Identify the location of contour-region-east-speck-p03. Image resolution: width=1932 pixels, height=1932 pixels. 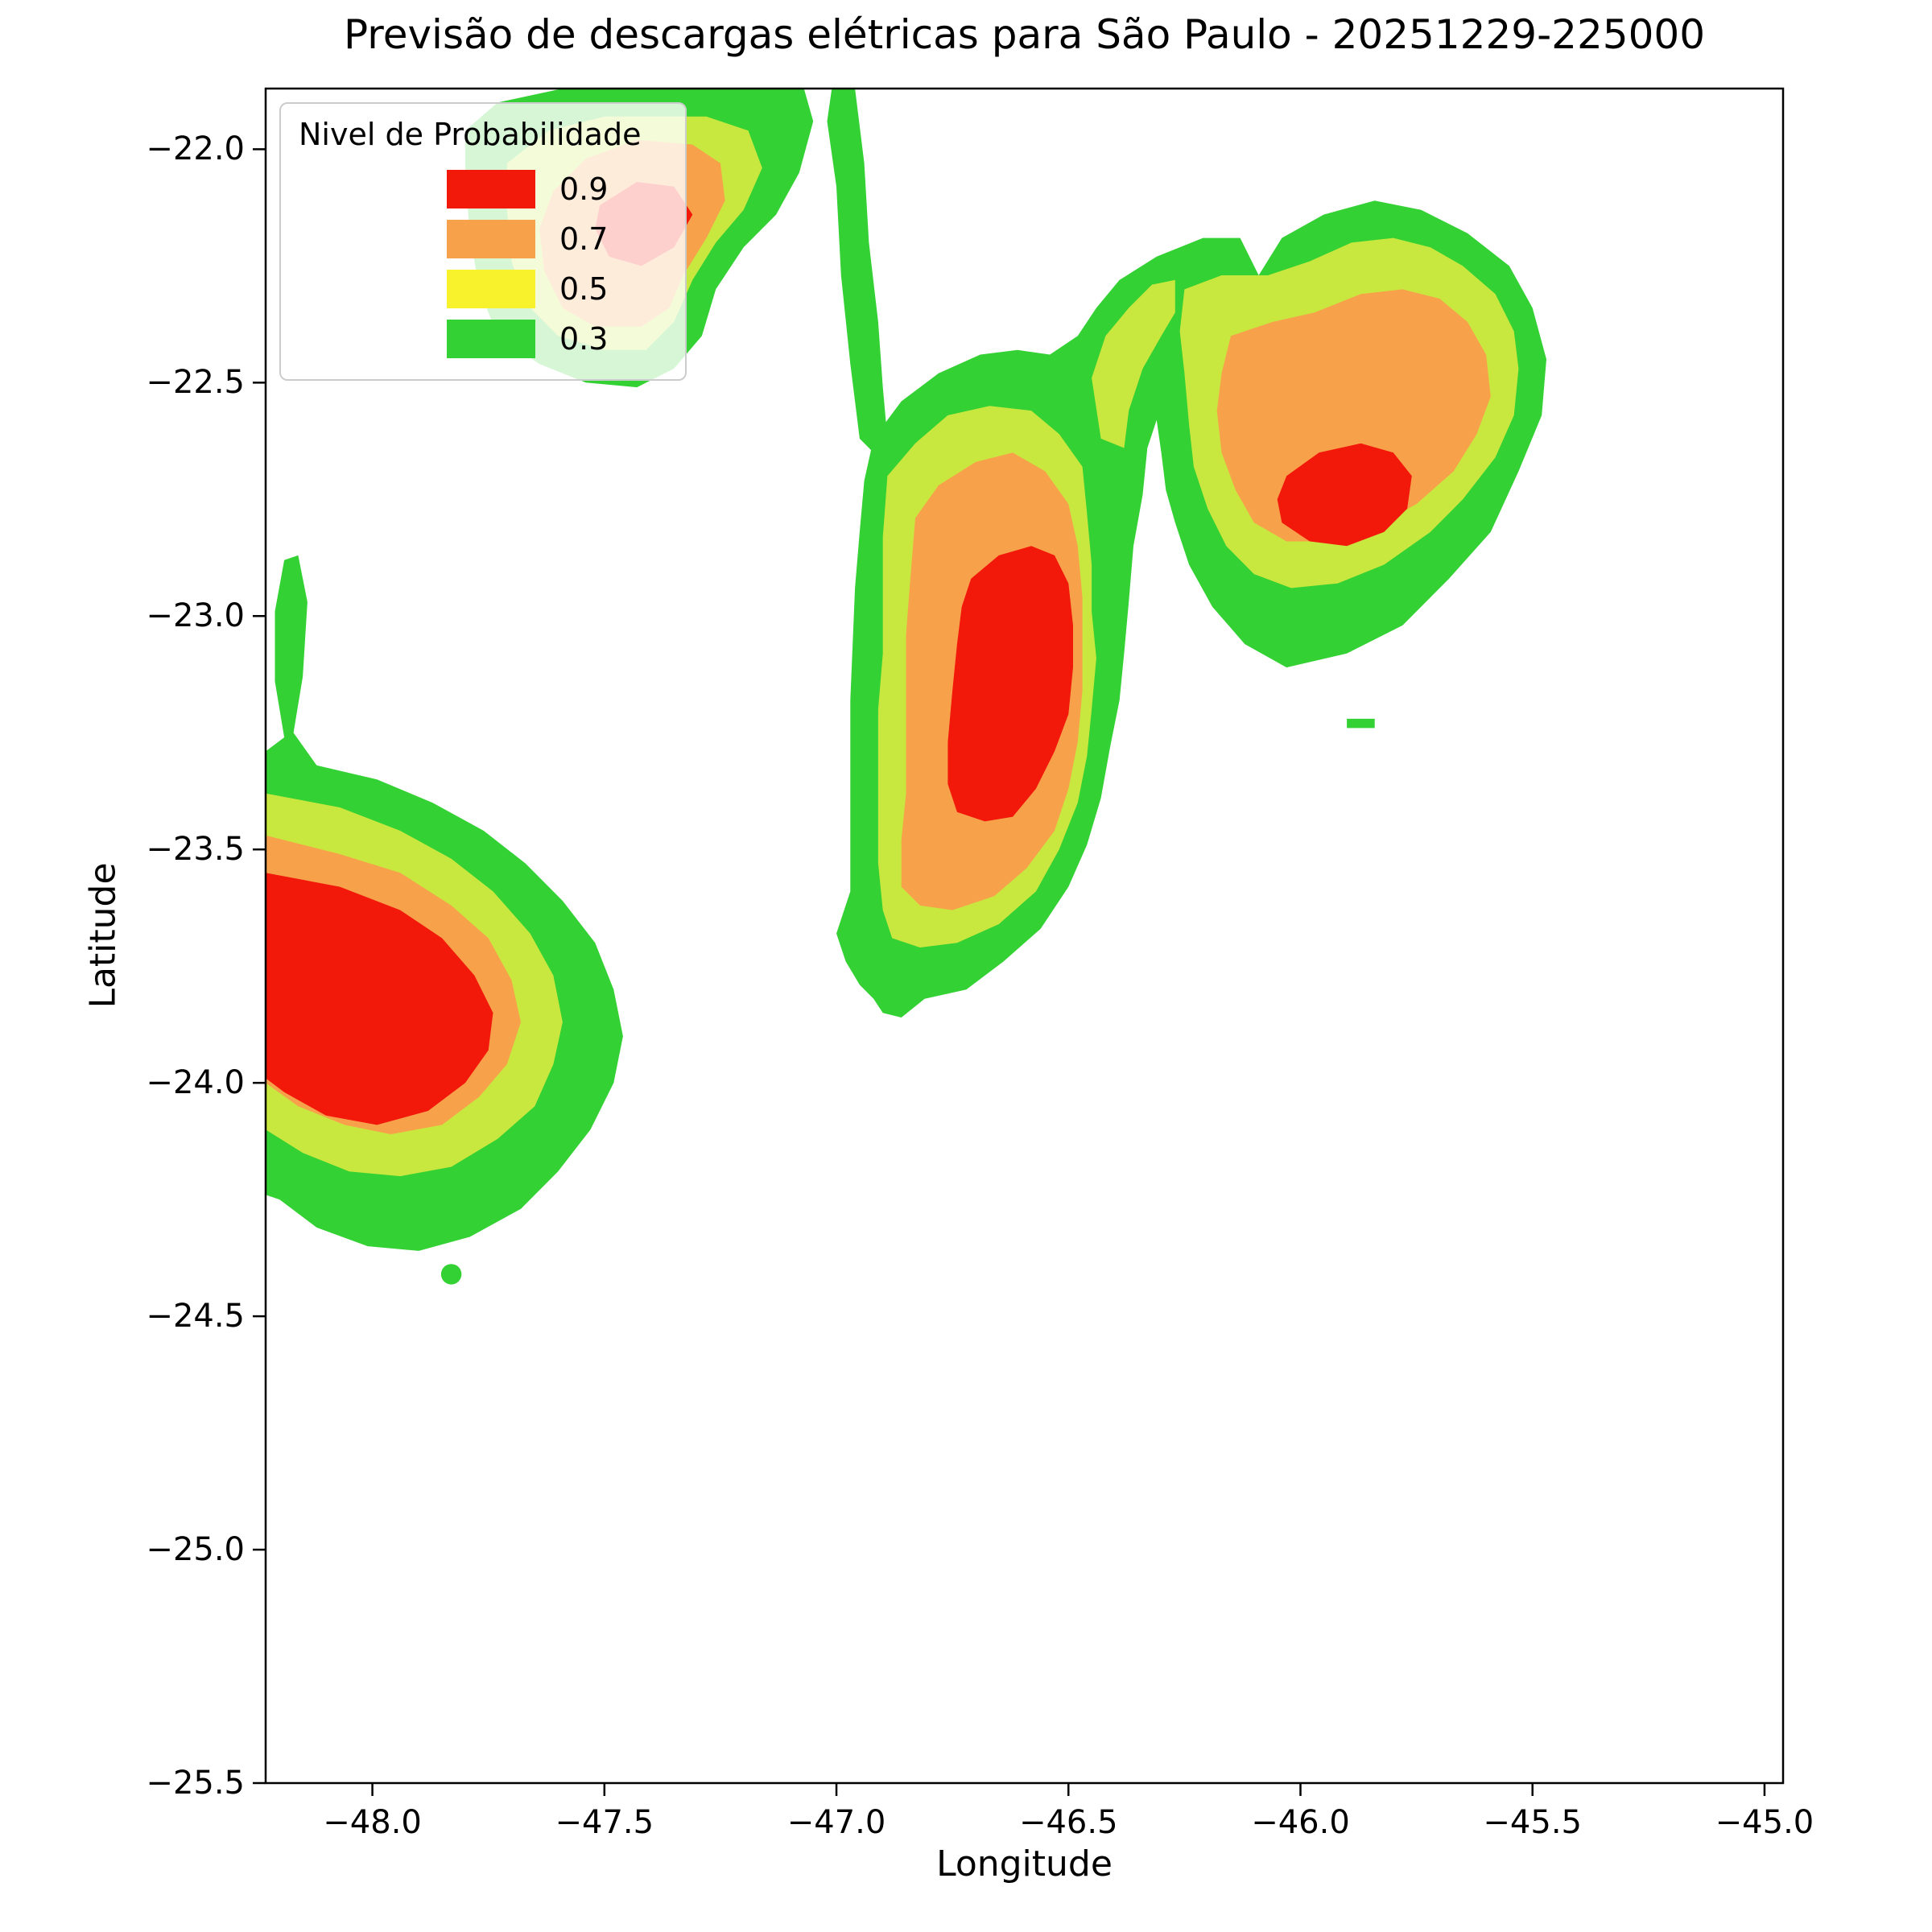
(1361, 723).